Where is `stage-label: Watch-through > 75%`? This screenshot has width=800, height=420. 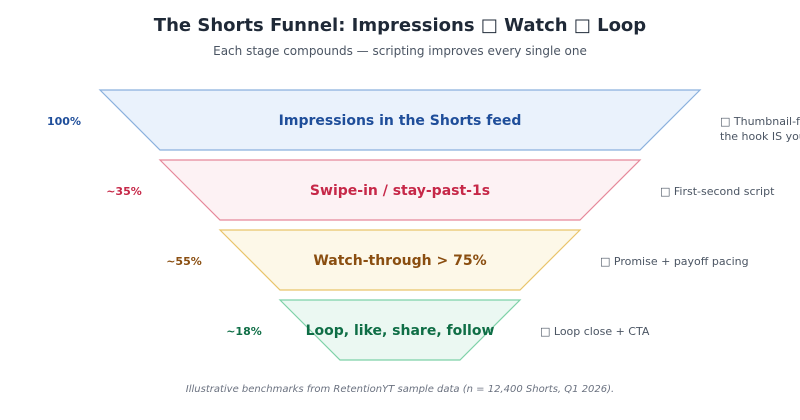
stage-label: Watch-through > 75% is located at coordinates (399, 261).